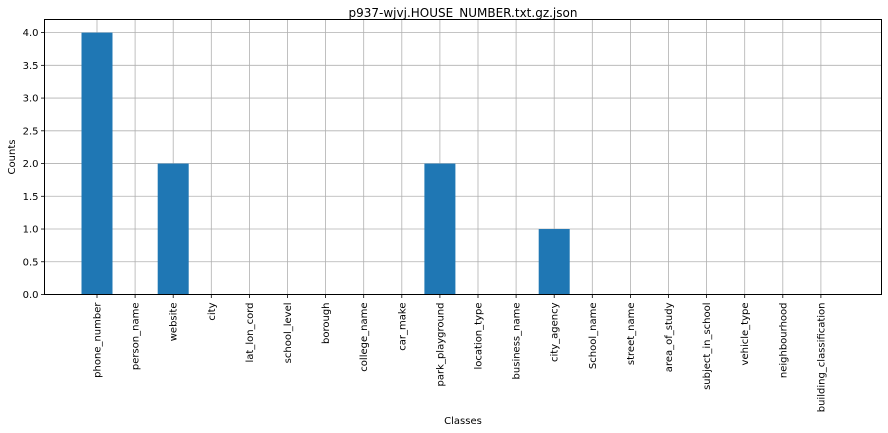  Describe the element at coordinates (554, 262) in the screenshot. I see `bar-city_agency` at that location.